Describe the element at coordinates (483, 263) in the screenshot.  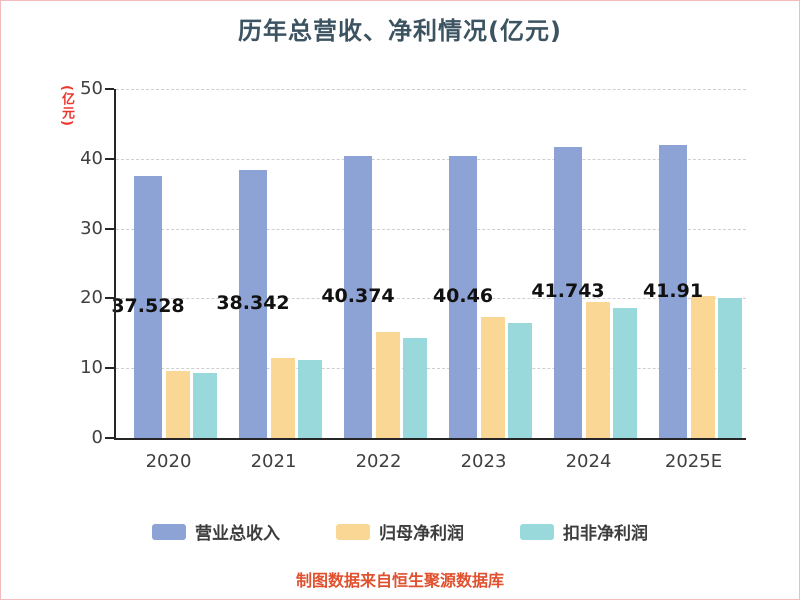
I see `bar-group: 40.46` at that location.